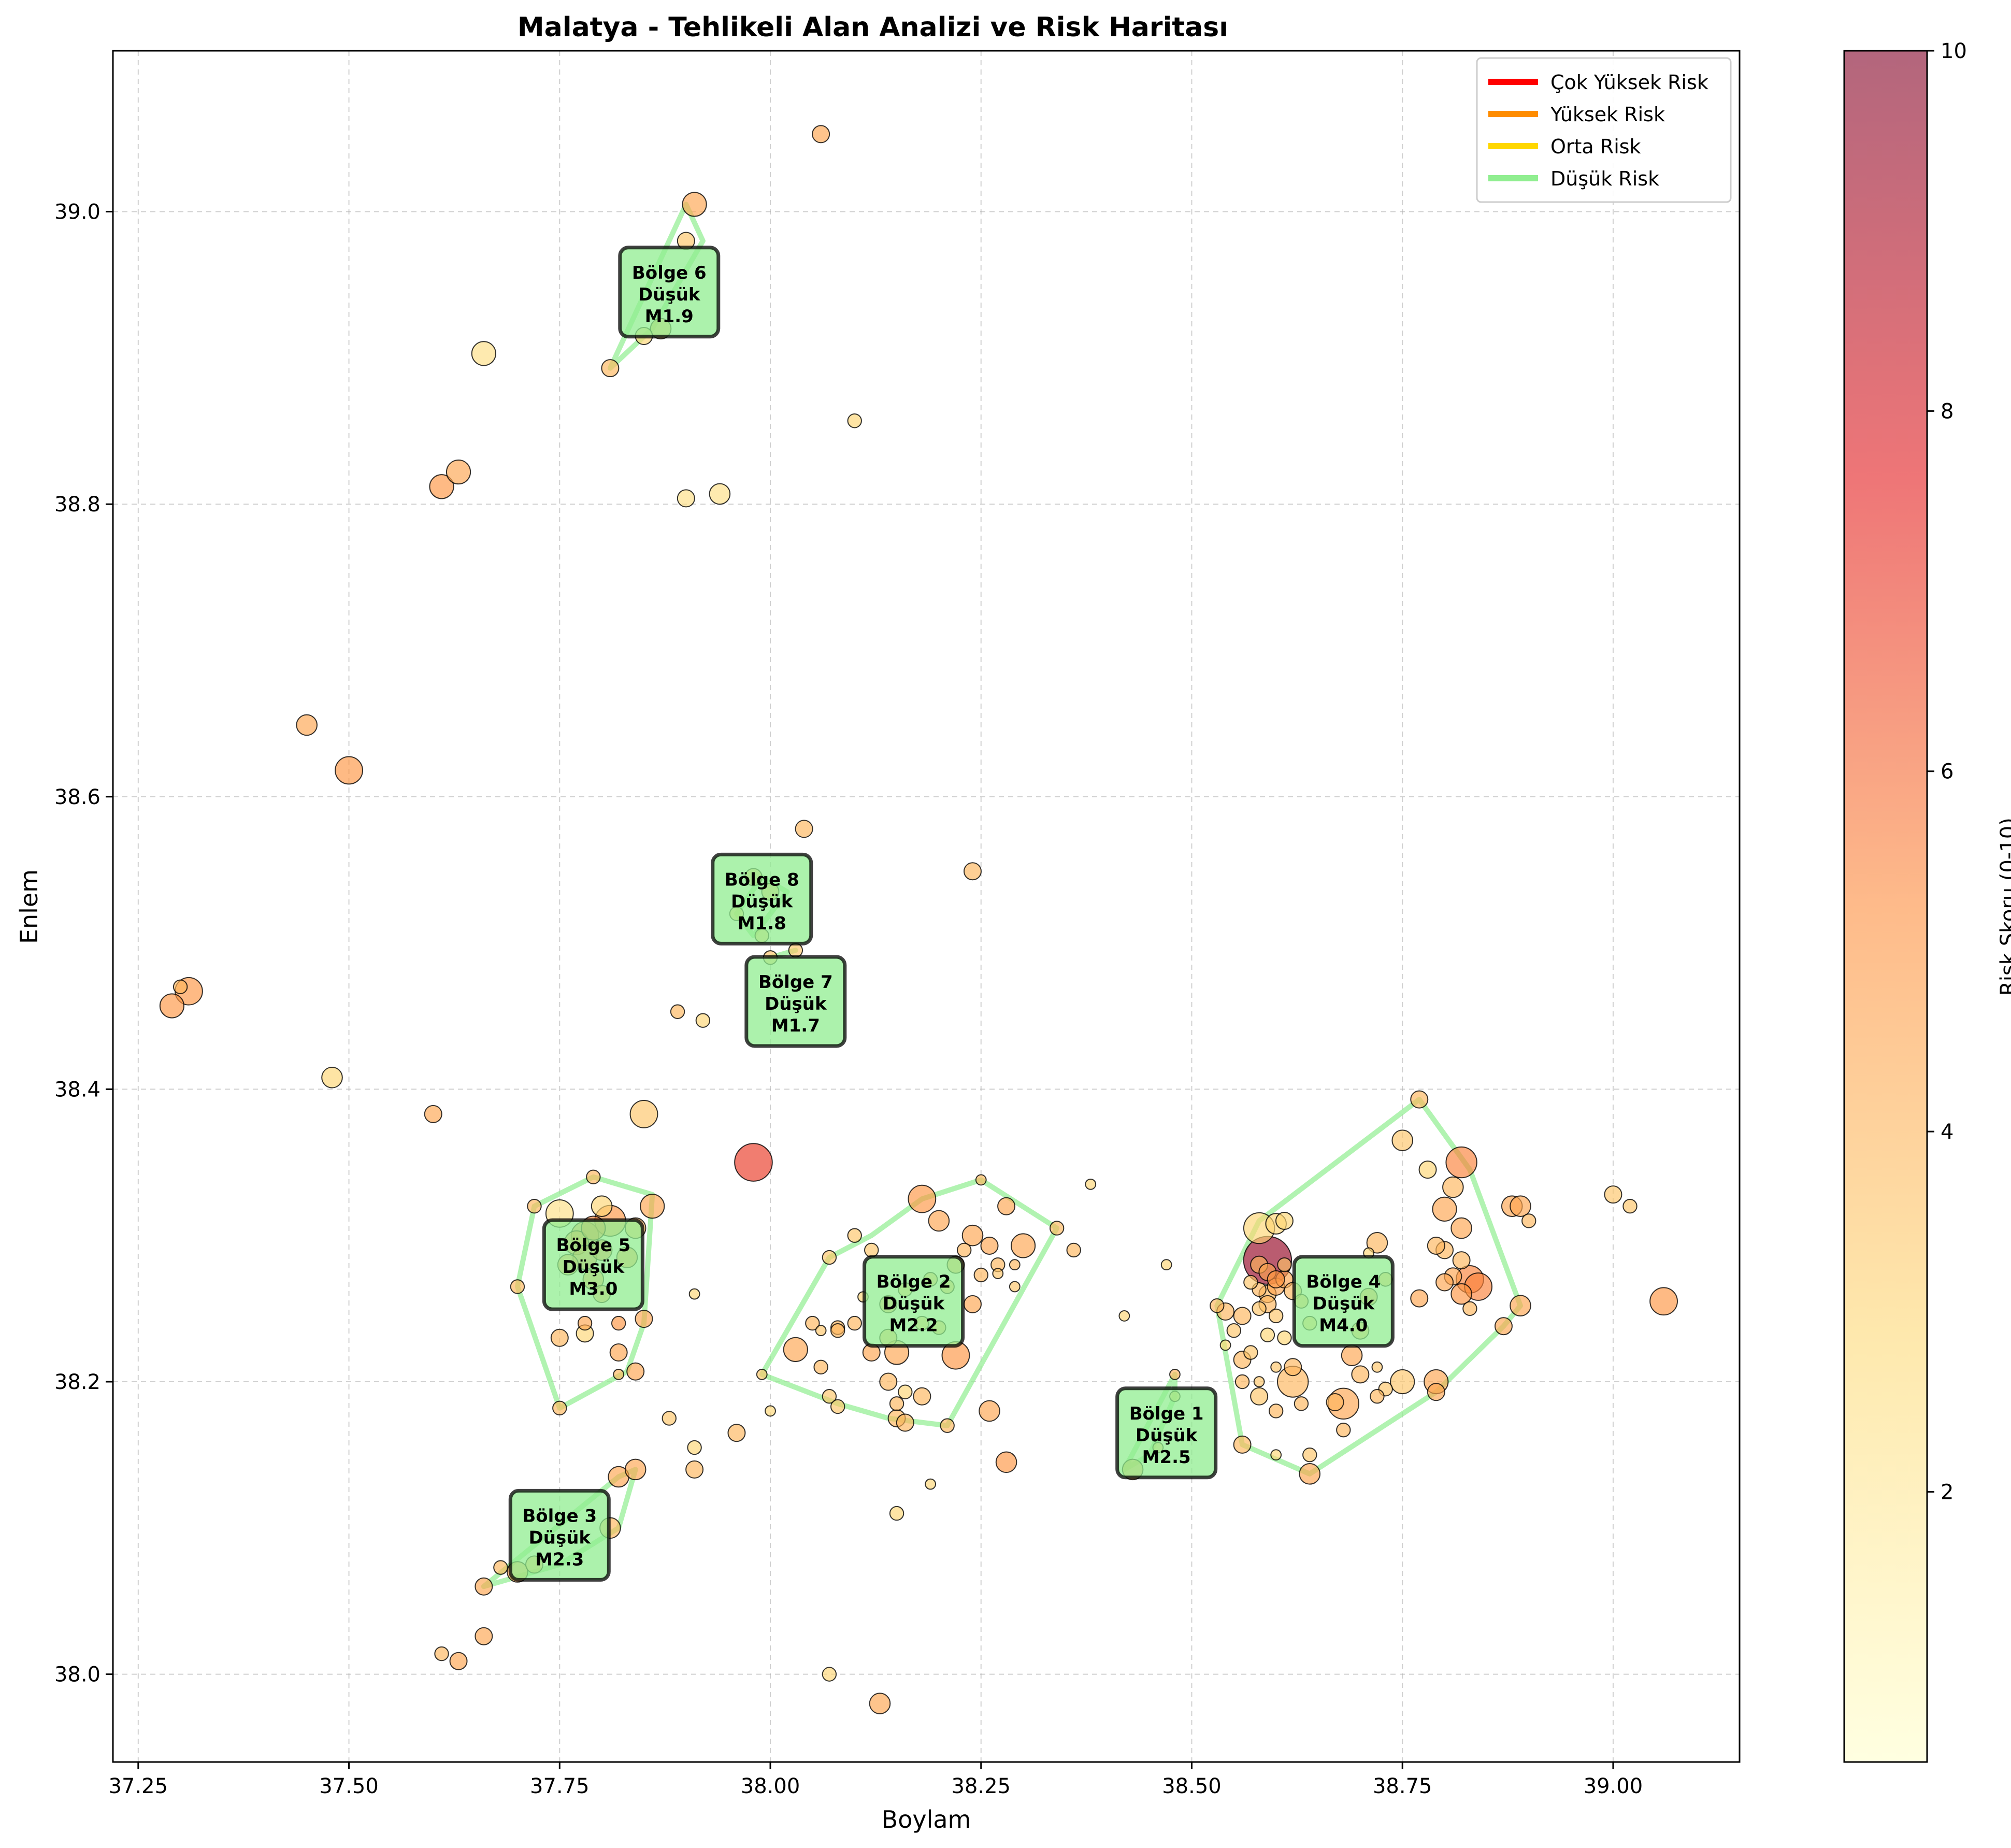 The width and height of the screenshot is (2011, 1848). What do you see at coordinates (560, 1786) in the screenshot?
I see `x-tick-label: 37.75` at bounding box center [560, 1786].